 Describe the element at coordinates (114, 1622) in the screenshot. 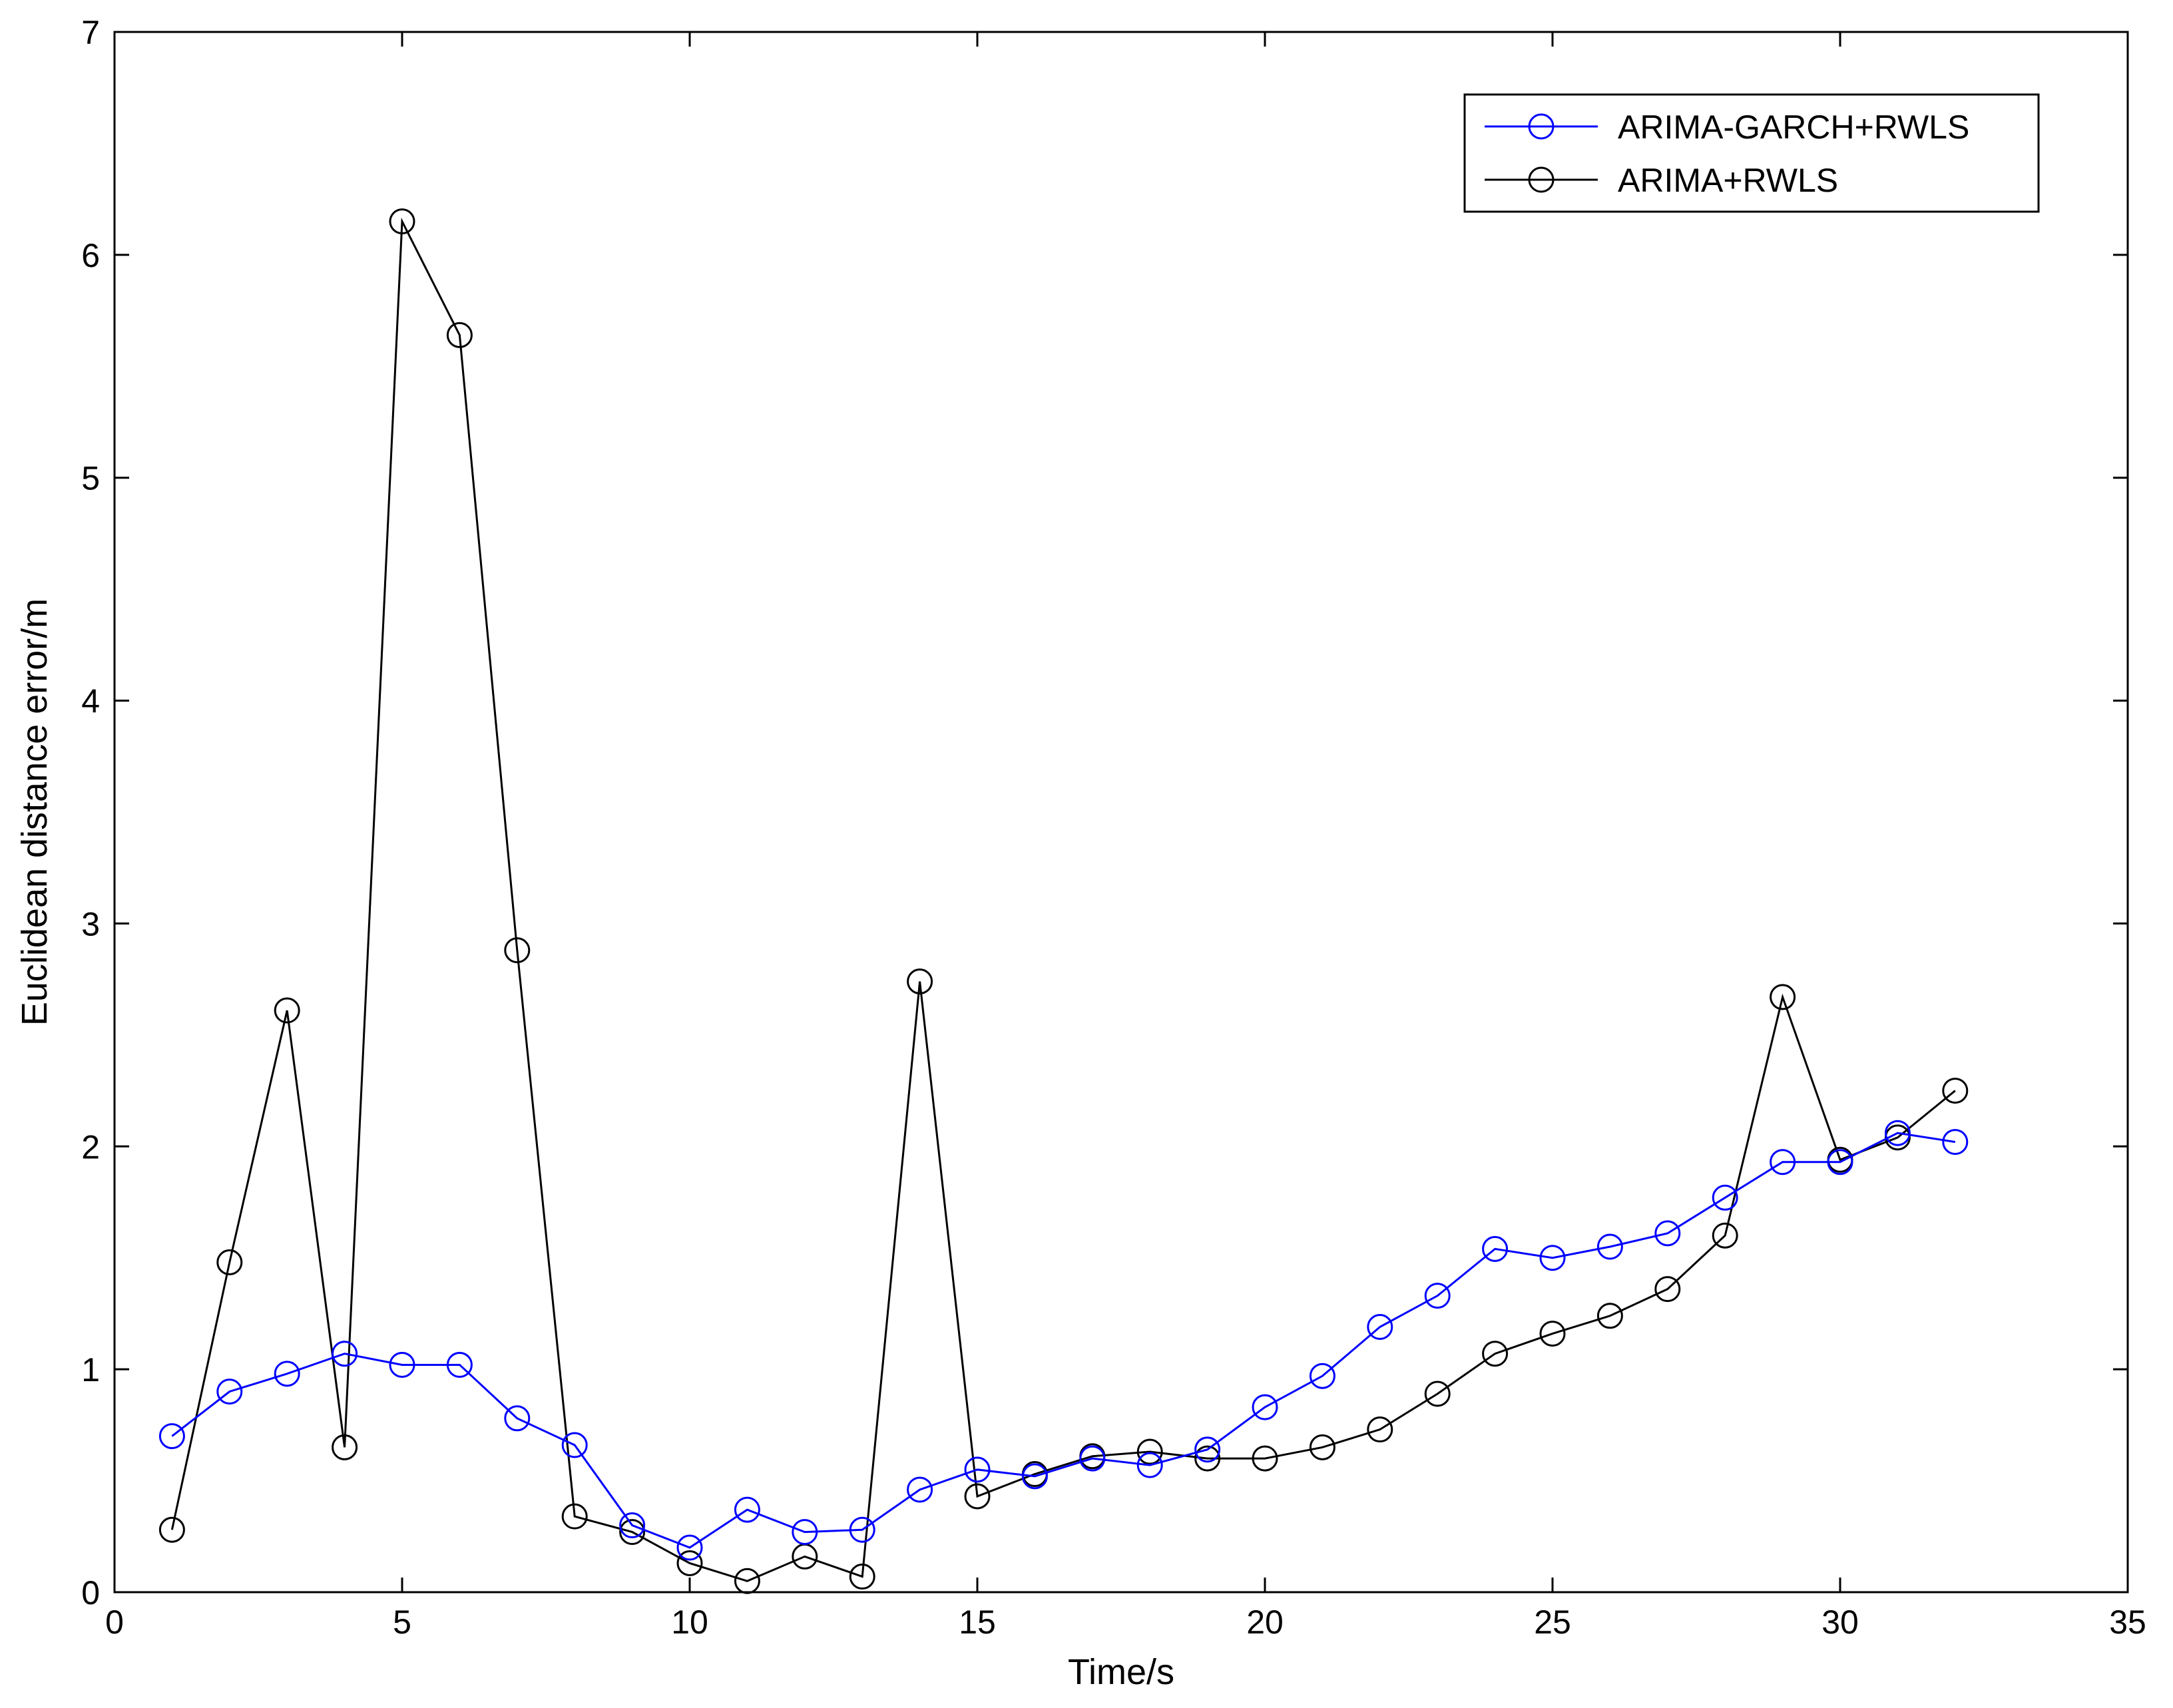

I see `x-tick-label: 0` at that location.